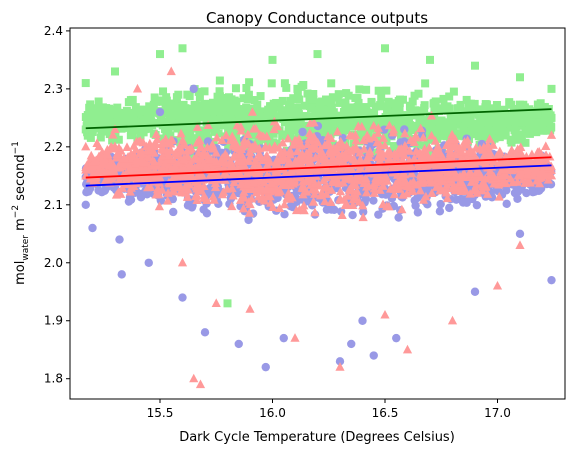  I want to click on y-label-exp2: −1, so click(16, 147).